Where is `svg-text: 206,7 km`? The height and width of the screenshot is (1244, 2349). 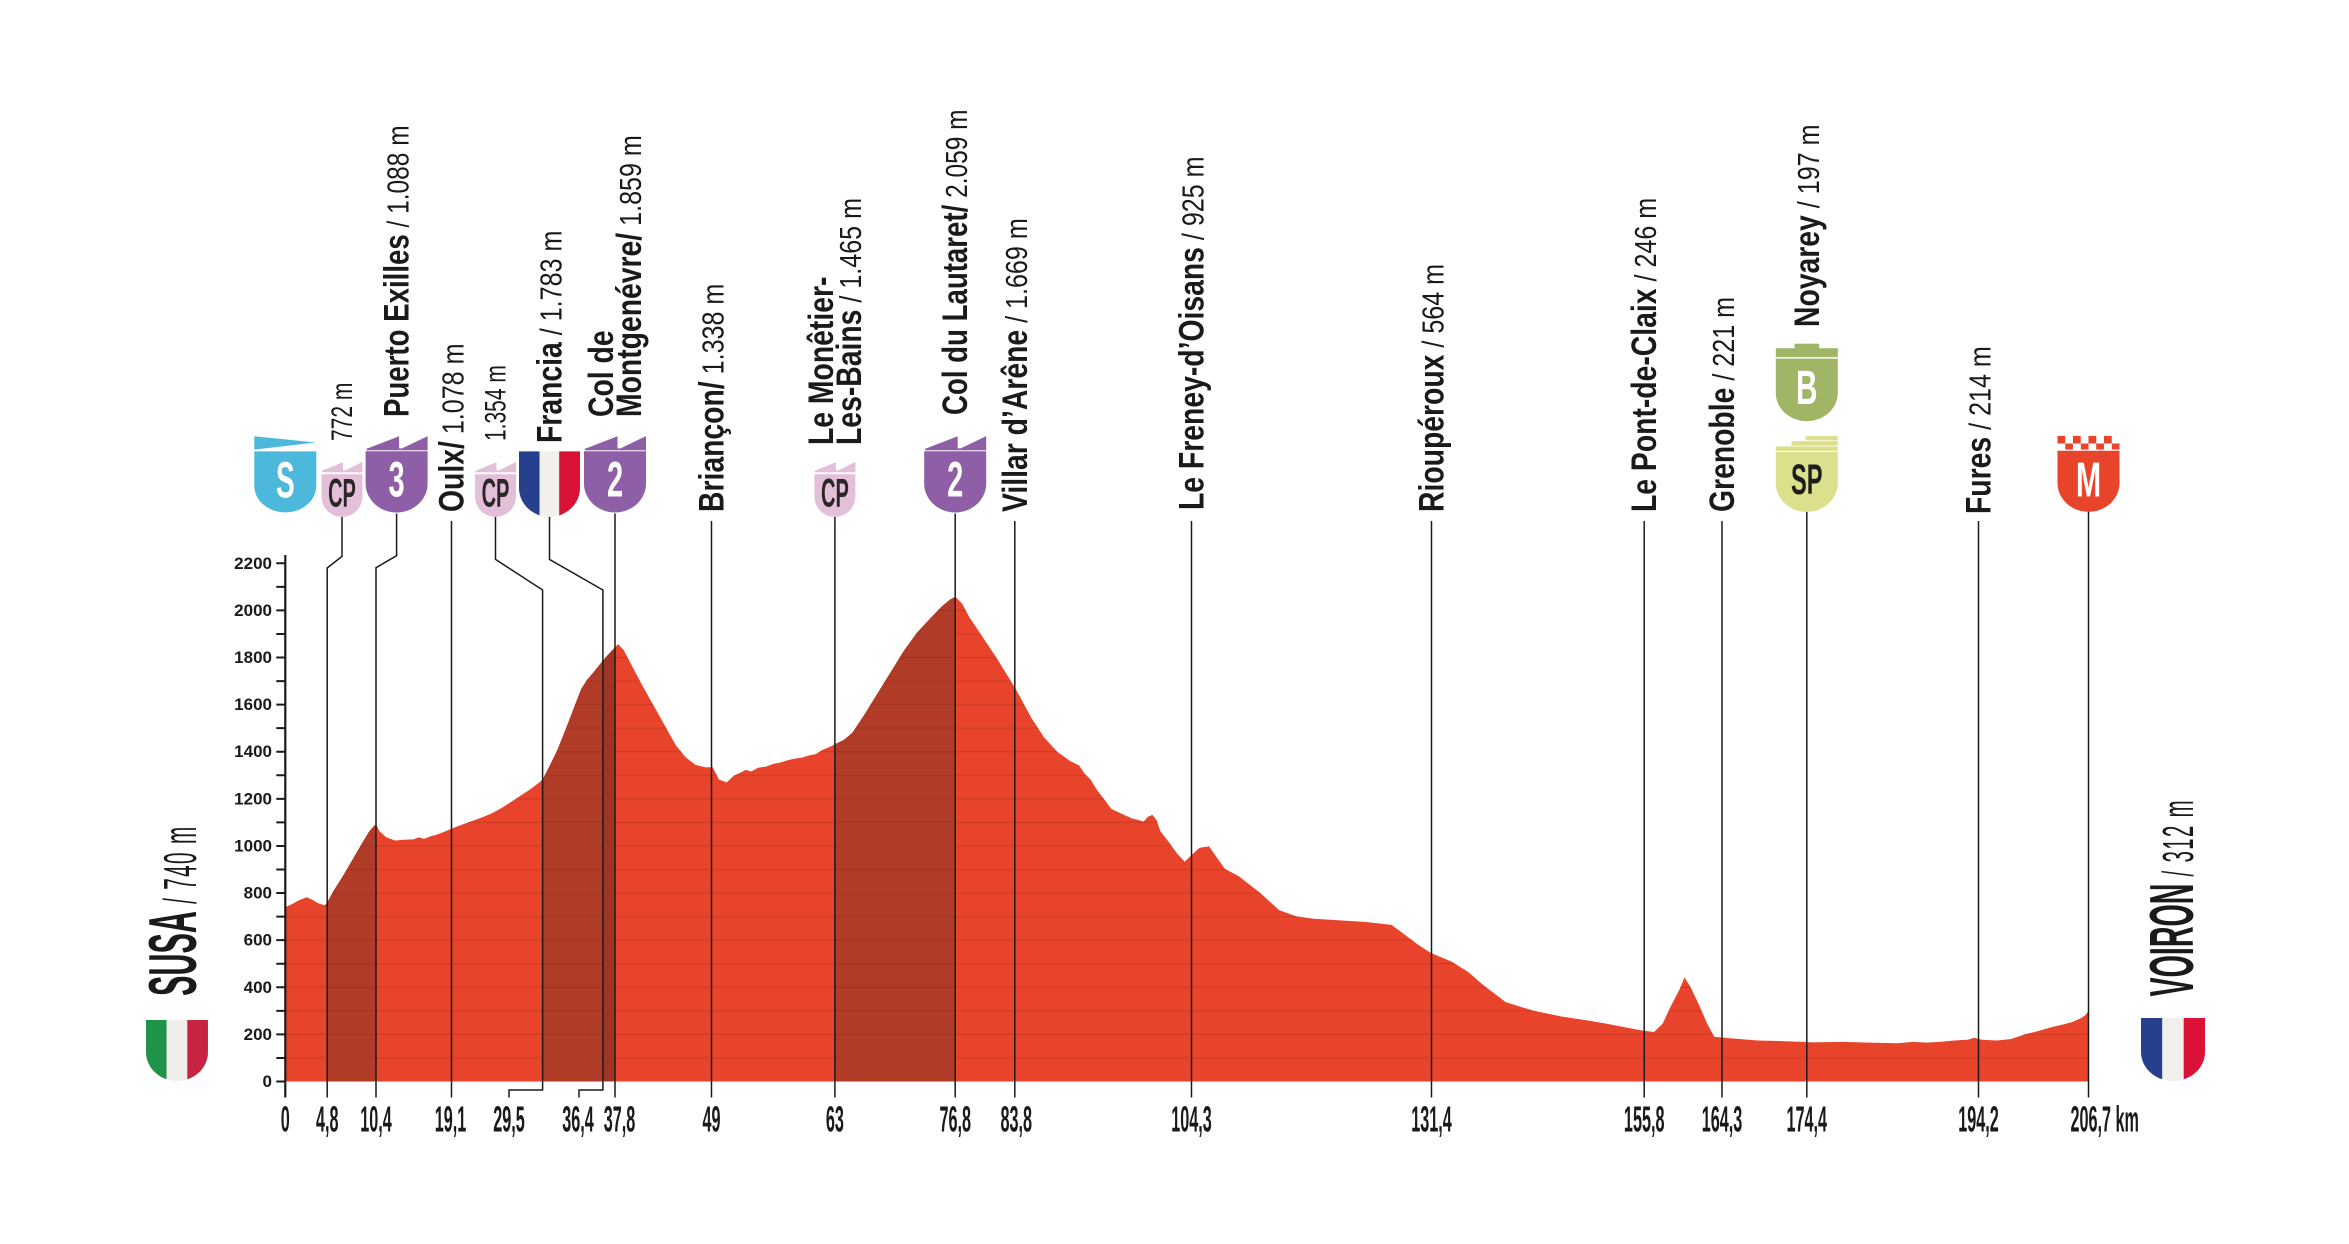
svg-text: 206,7 km is located at coordinates (2104, 1119).